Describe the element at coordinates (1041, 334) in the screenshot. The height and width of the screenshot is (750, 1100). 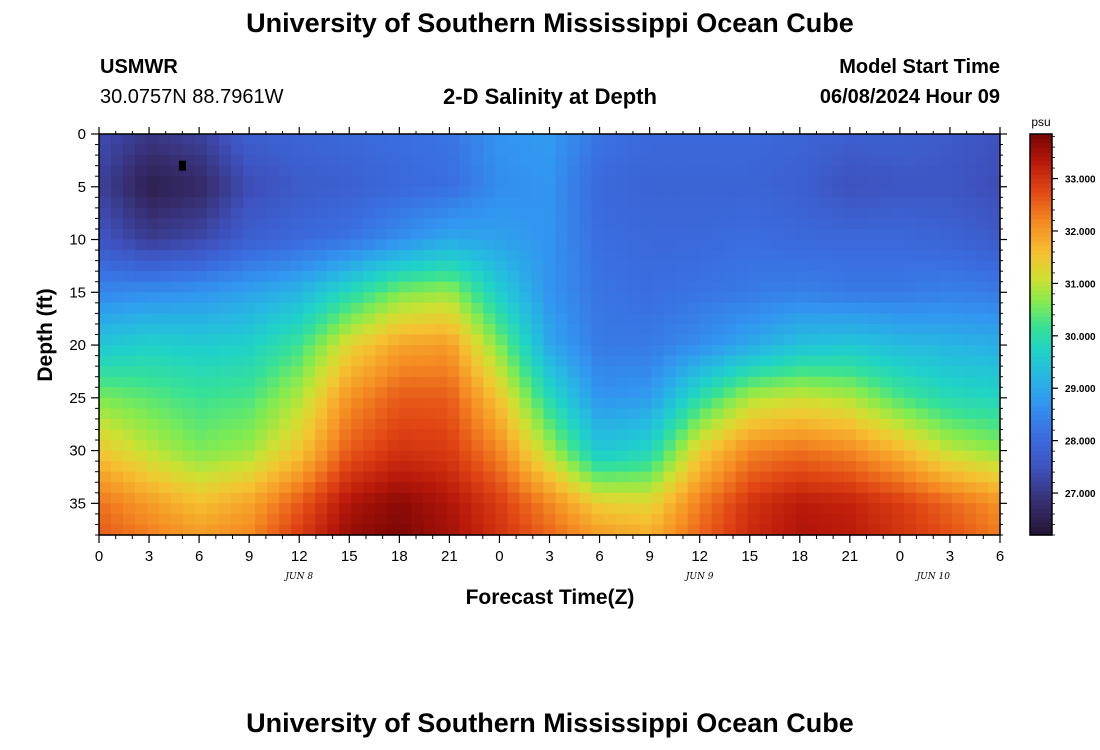
I see `colorbar-frame` at that location.